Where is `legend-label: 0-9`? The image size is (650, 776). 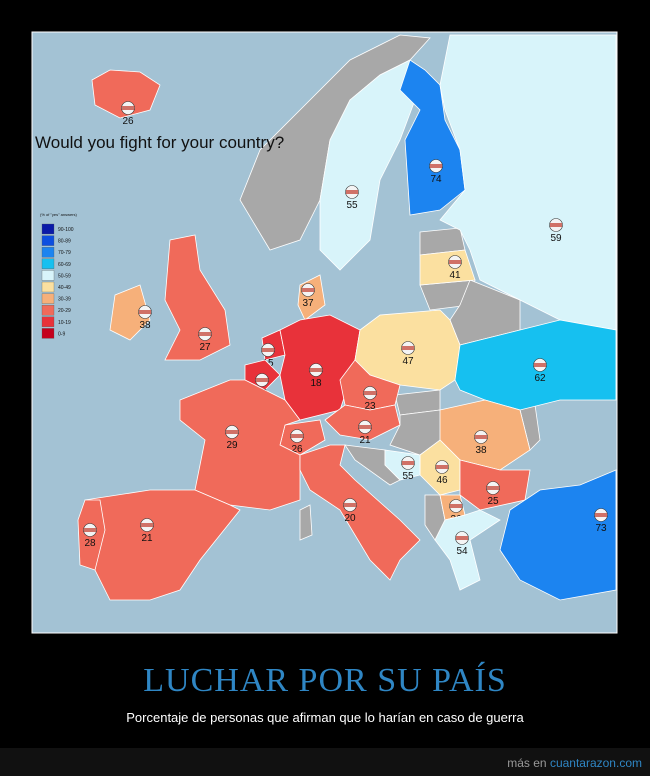 legend-label: 0-9 is located at coordinates (61, 334).